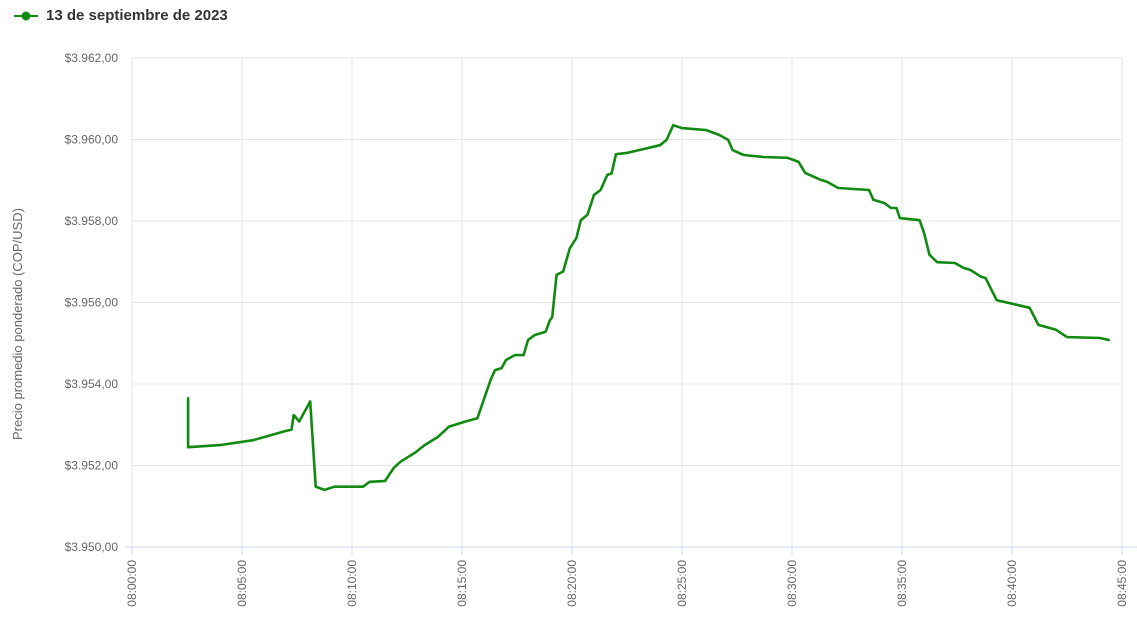 This screenshot has height=628, width=1137. Describe the element at coordinates (92, 58) in the screenshot. I see `y-tick-label: $3.962,00` at that location.